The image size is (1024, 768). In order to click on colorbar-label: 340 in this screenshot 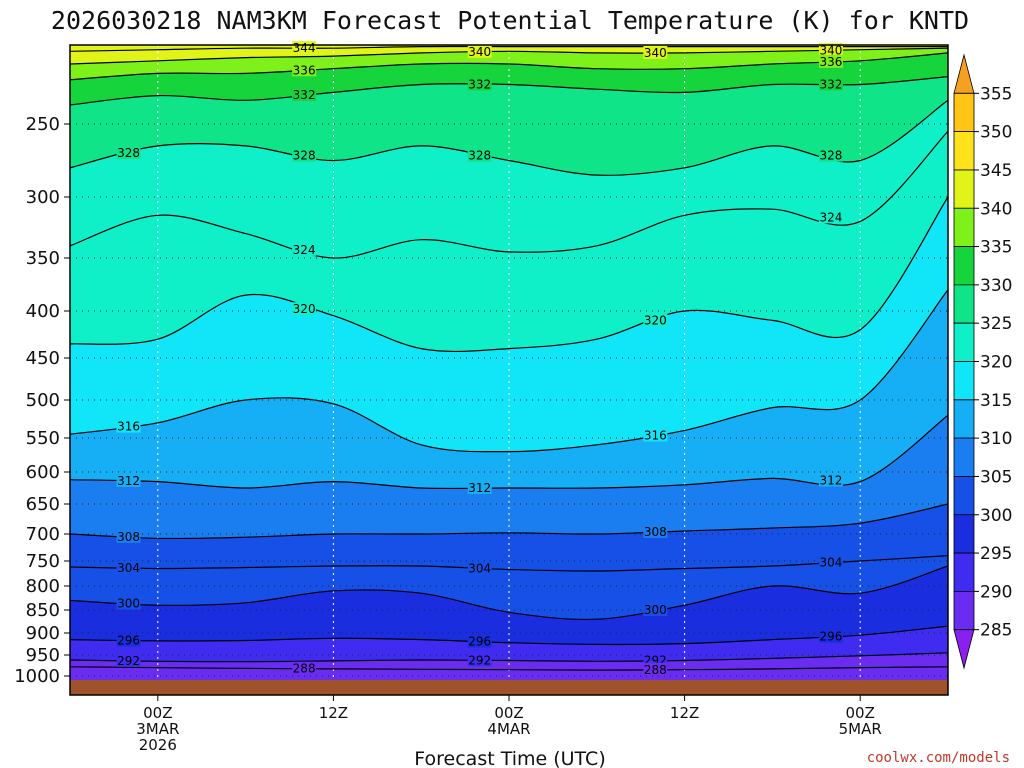, I will do `click(996, 209)`.